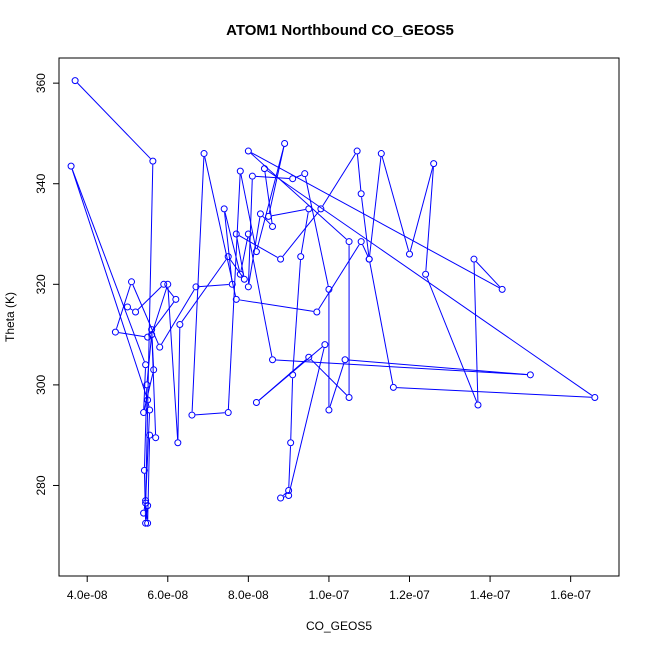 This screenshot has width=650, height=650. Describe the element at coordinates (41, 485) in the screenshot. I see `y-tick-label: 280` at that location.